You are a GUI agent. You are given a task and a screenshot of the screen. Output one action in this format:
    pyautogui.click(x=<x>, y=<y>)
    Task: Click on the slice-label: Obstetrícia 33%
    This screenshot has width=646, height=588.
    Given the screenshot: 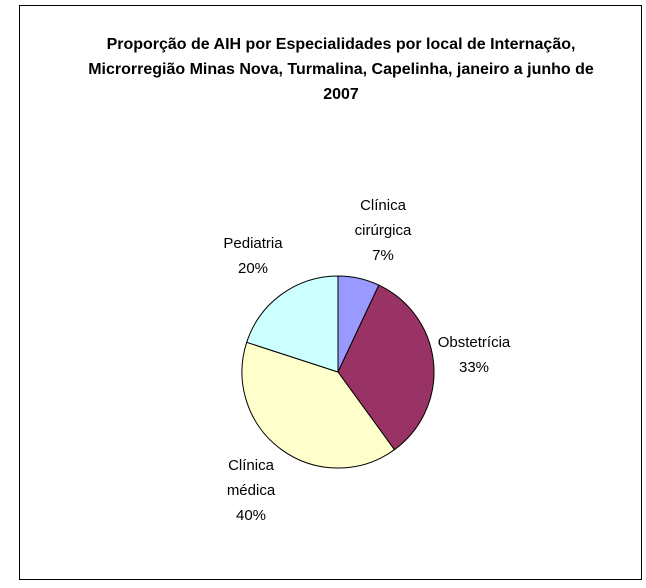 What is the action you would take?
    pyautogui.click(x=474, y=355)
    